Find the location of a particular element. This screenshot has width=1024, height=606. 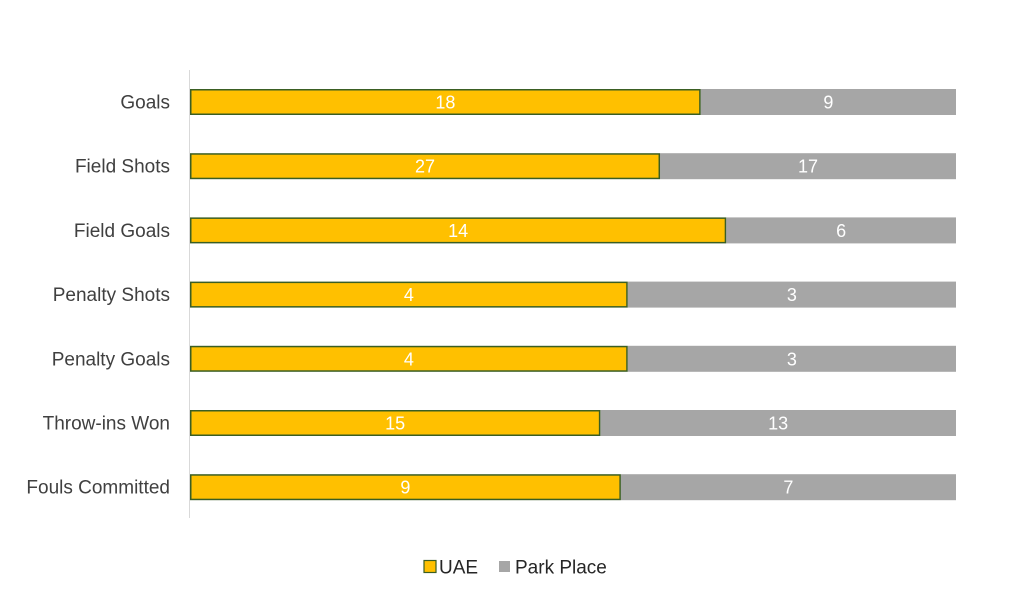

bar-uae-throw-ins-won is located at coordinates (395, 423).